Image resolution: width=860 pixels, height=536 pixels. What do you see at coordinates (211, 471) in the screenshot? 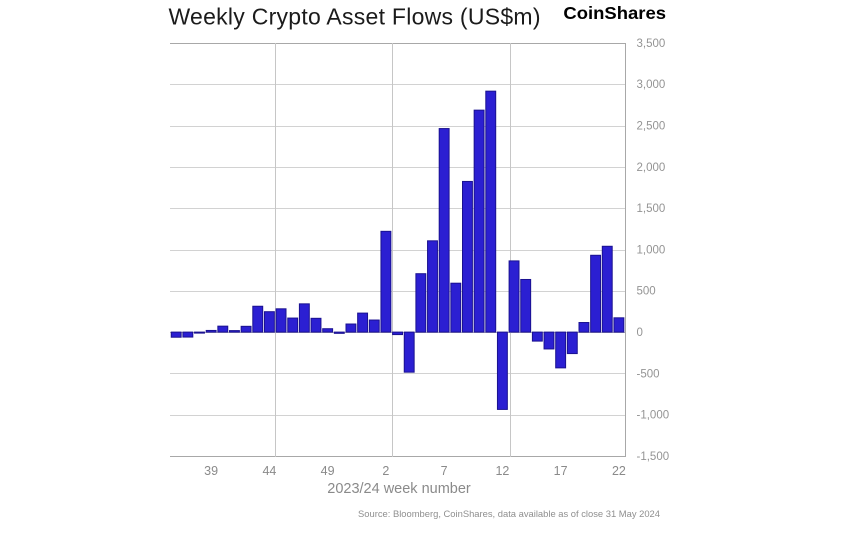
I see `svg-text: 39` at bounding box center [211, 471].